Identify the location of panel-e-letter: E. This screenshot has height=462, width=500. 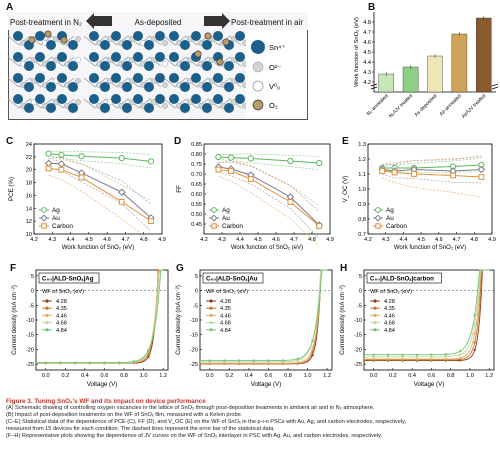
(345, 141).